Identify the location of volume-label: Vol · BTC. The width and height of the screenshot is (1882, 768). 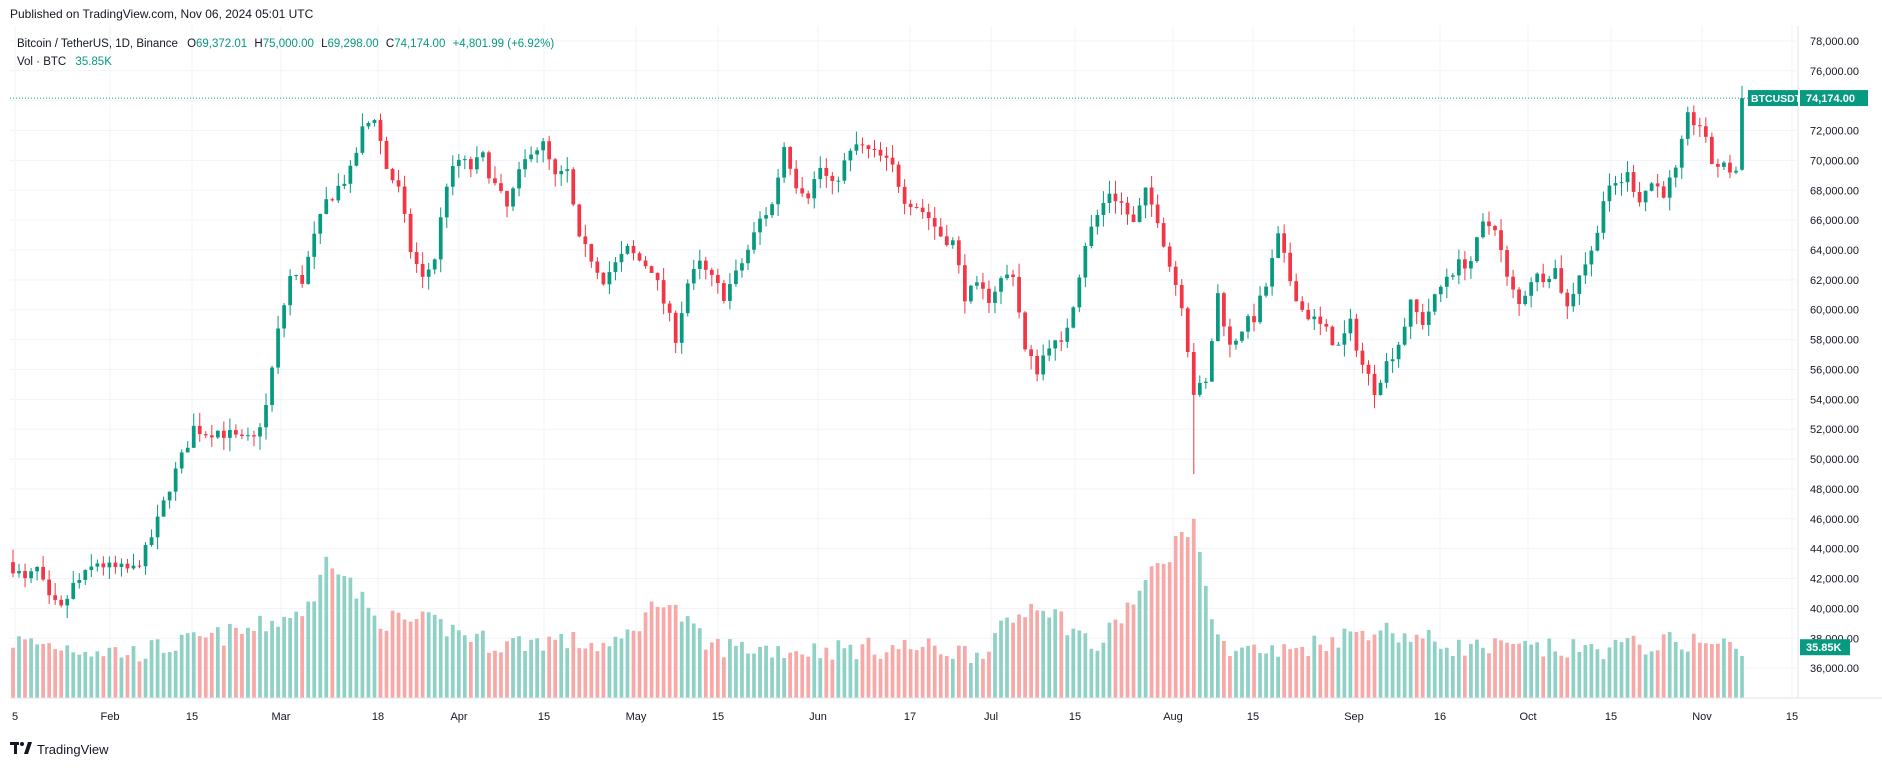
(42, 62).